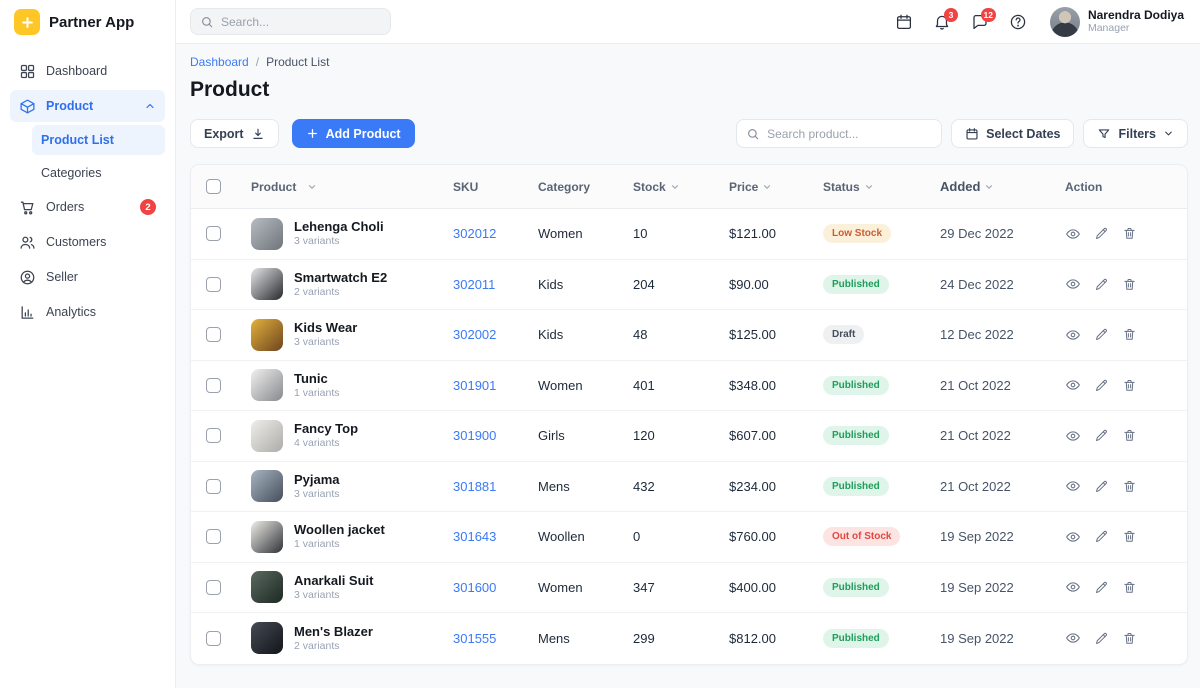 The height and width of the screenshot is (688, 1200). What do you see at coordinates (87, 106) in the screenshot?
I see `sidebar-item-product: Product` at bounding box center [87, 106].